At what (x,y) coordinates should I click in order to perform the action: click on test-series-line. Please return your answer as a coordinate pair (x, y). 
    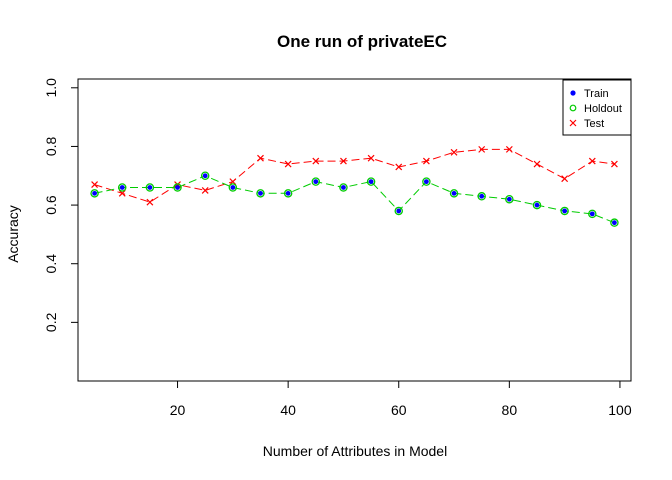
    Looking at the image, I should click on (354, 175).